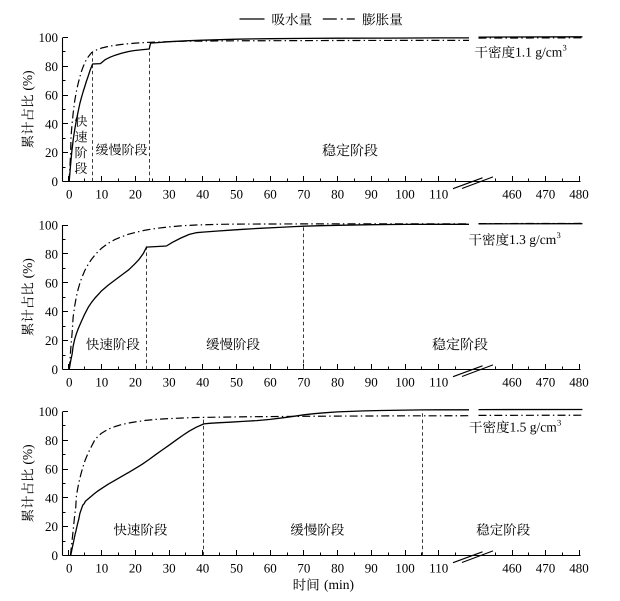  What do you see at coordinates (539, 52) in the screenshot?
I see `svg-text: 1.1 g/cm` at bounding box center [539, 52].